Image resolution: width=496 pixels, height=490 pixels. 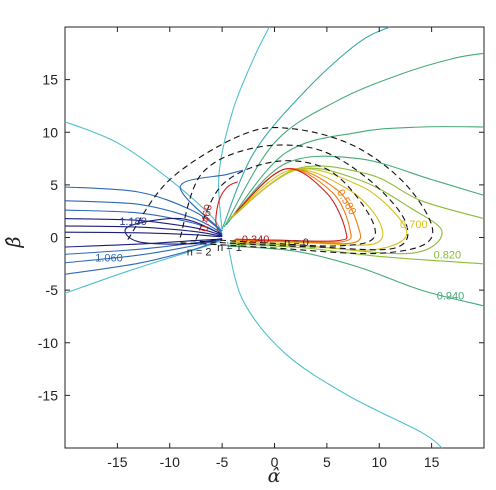 What do you see at coordinates (414, 225) in the screenshot?
I see `contour-value-label: 0.700` at bounding box center [414, 225].